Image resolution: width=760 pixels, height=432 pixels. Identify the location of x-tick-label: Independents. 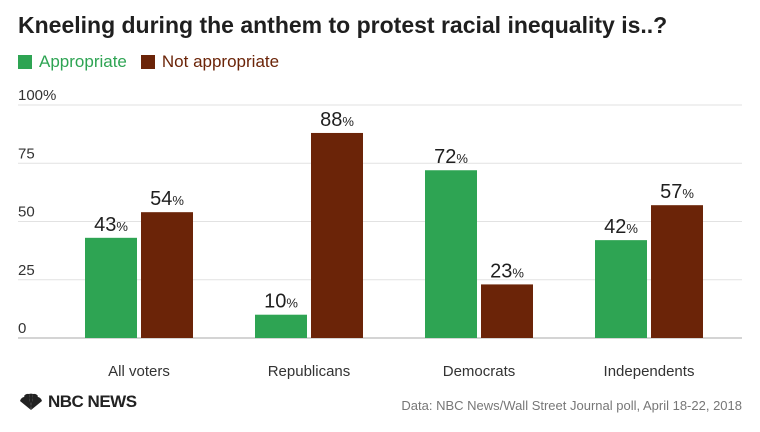
(649, 371).